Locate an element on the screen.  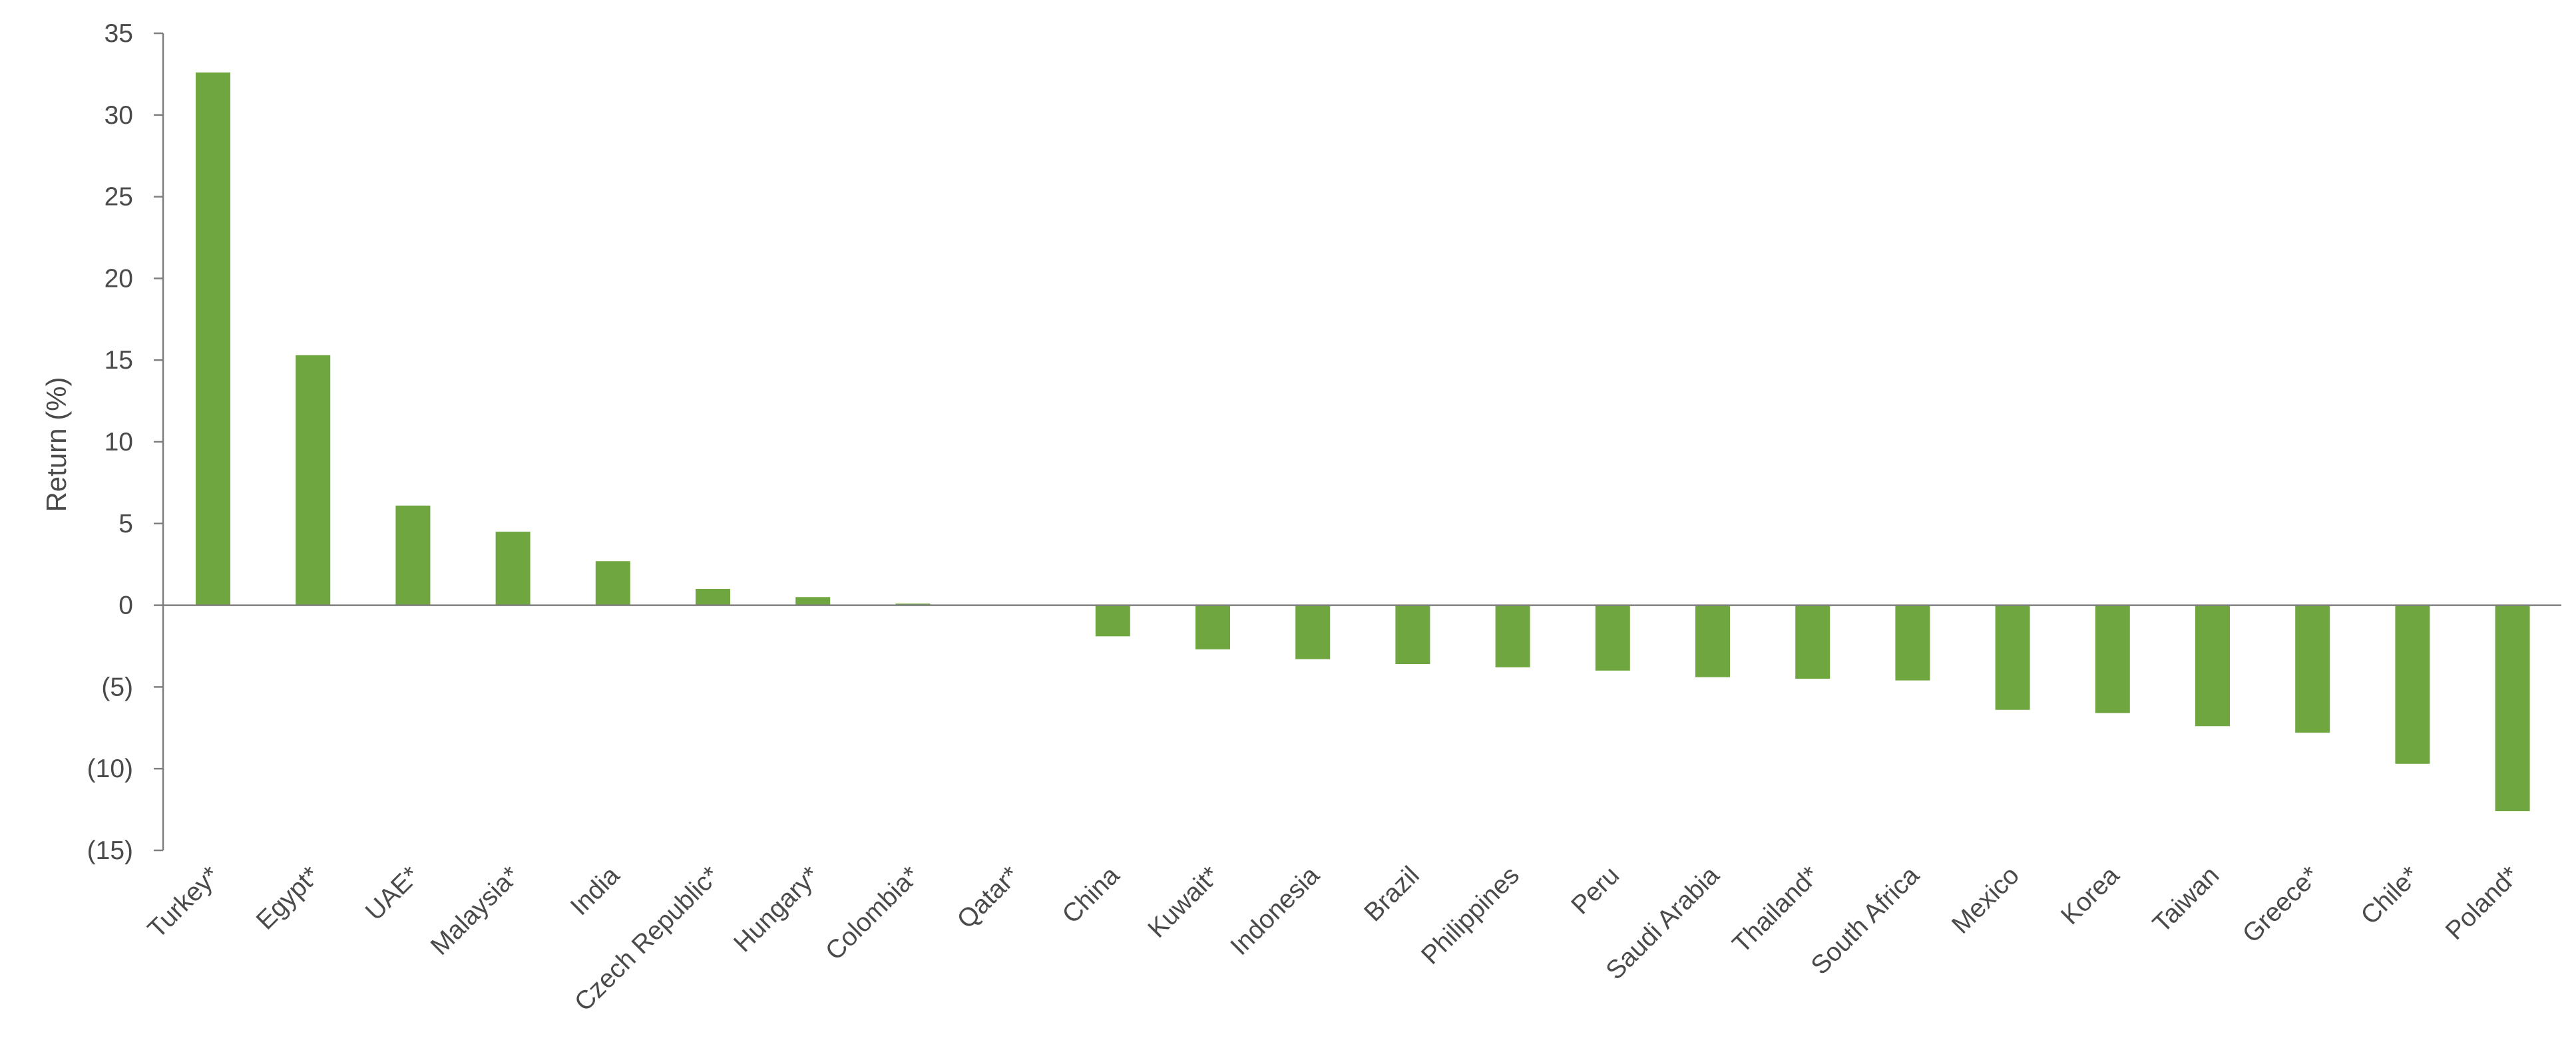
bar-philippines is located at coordinates (1512, 636).